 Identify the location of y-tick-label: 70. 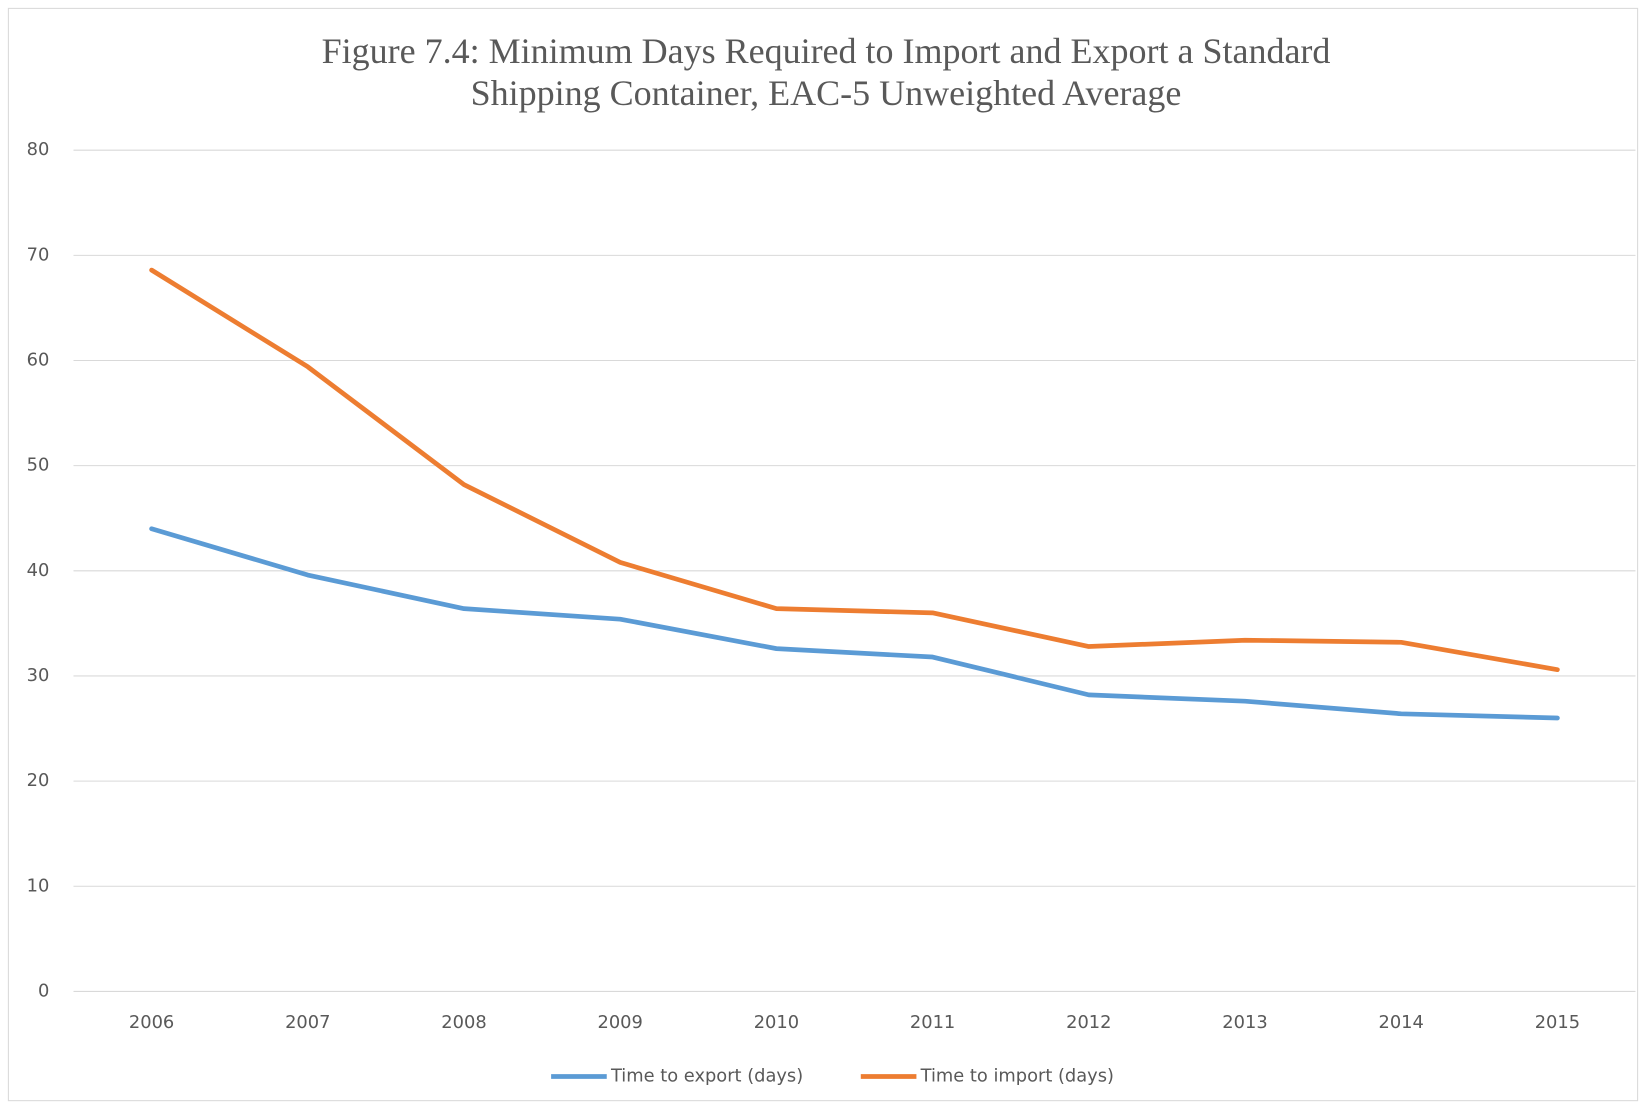
(38, 254).